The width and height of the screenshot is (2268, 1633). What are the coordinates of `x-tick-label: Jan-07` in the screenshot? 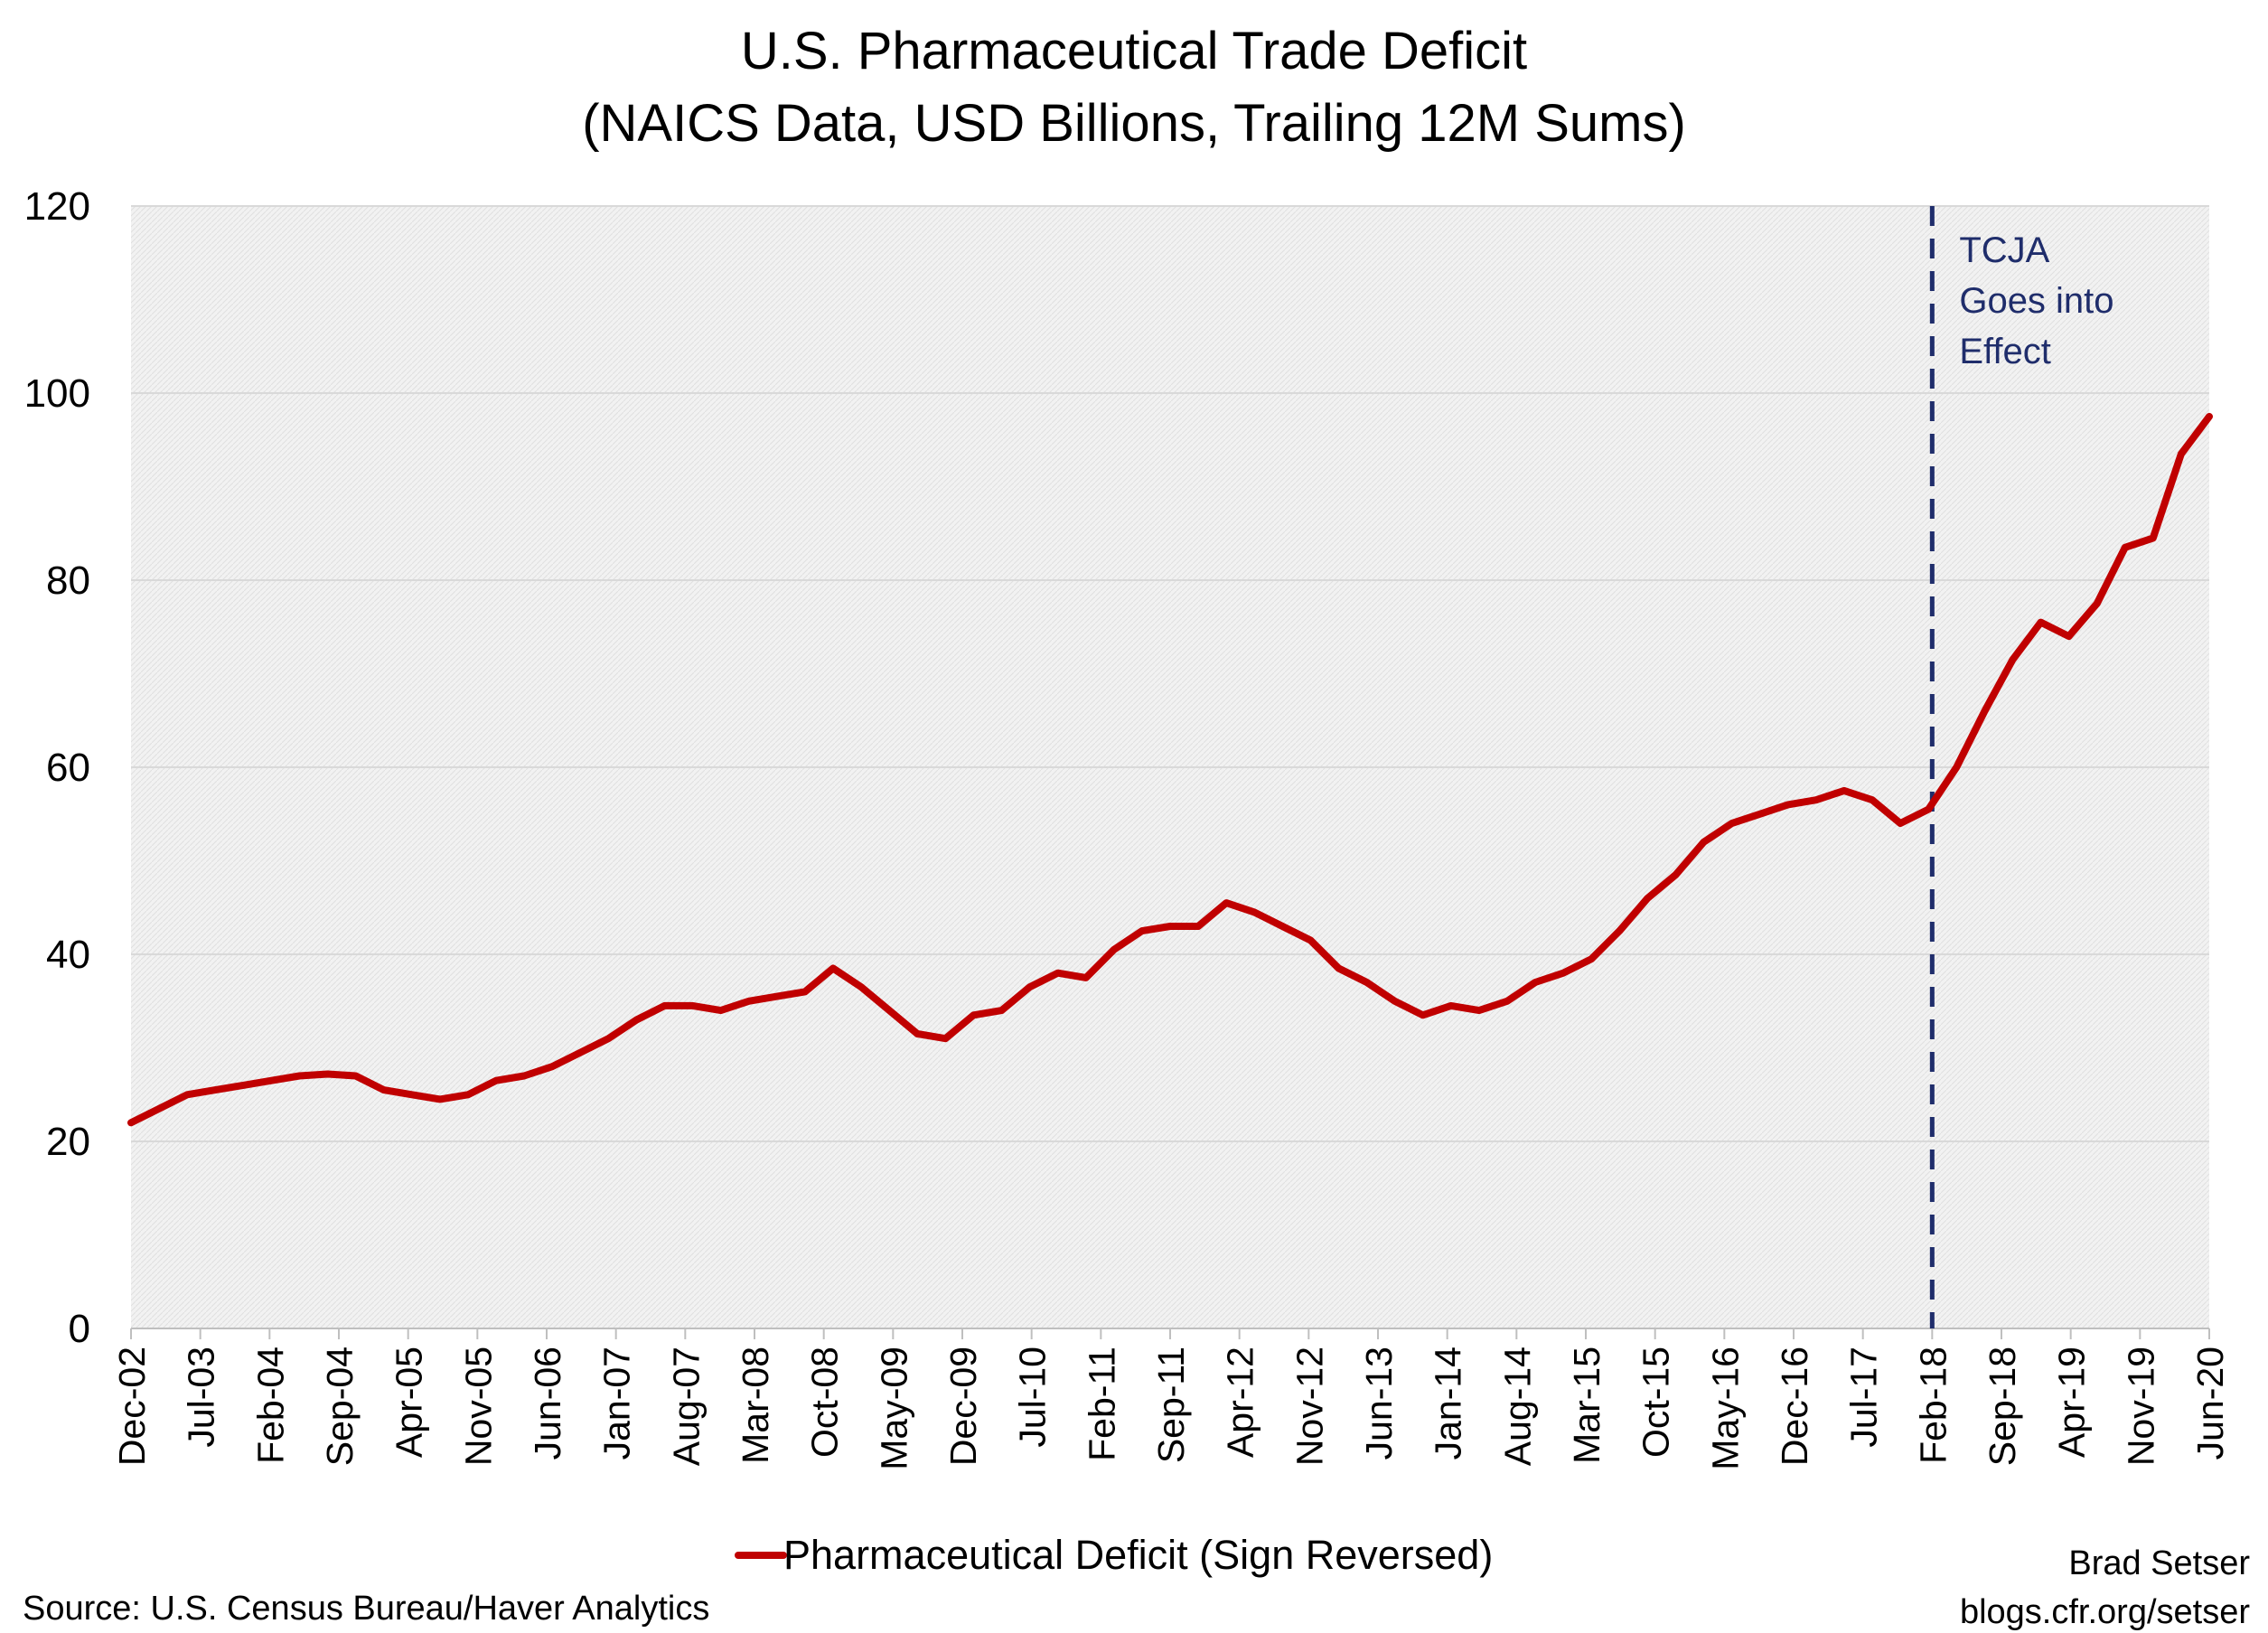 It's located at (617, 1403).